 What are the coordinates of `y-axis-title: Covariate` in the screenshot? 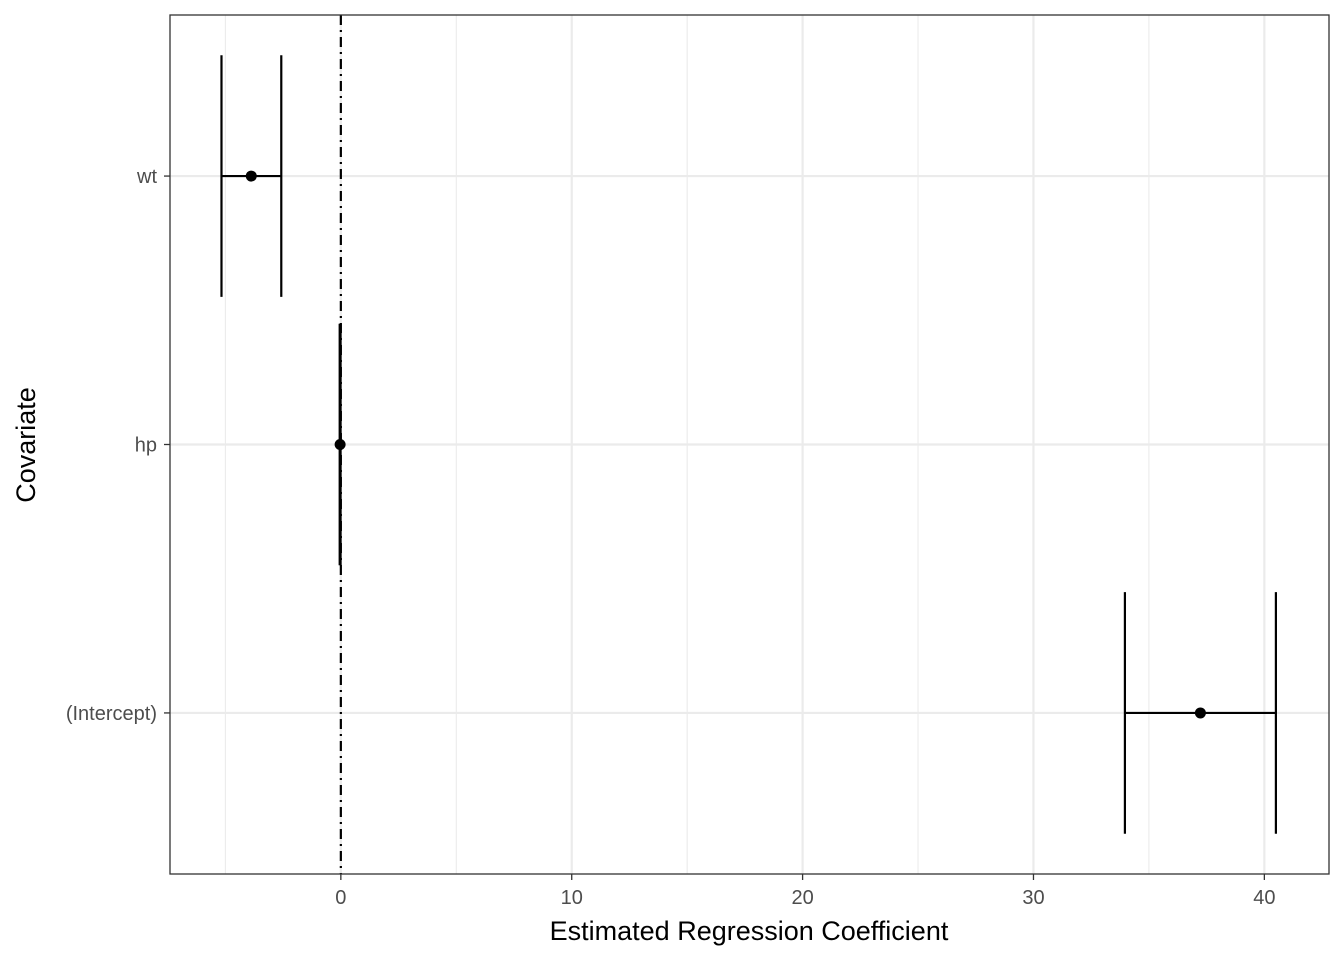 It's located at (26, 445).